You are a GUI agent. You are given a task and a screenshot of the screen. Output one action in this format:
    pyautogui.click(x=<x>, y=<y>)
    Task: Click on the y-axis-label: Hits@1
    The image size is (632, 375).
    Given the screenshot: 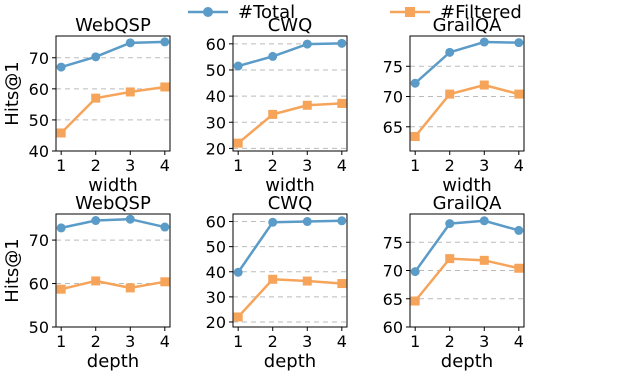 What is the action you would take?
    pyautogui.click(x=12, y=270)
    